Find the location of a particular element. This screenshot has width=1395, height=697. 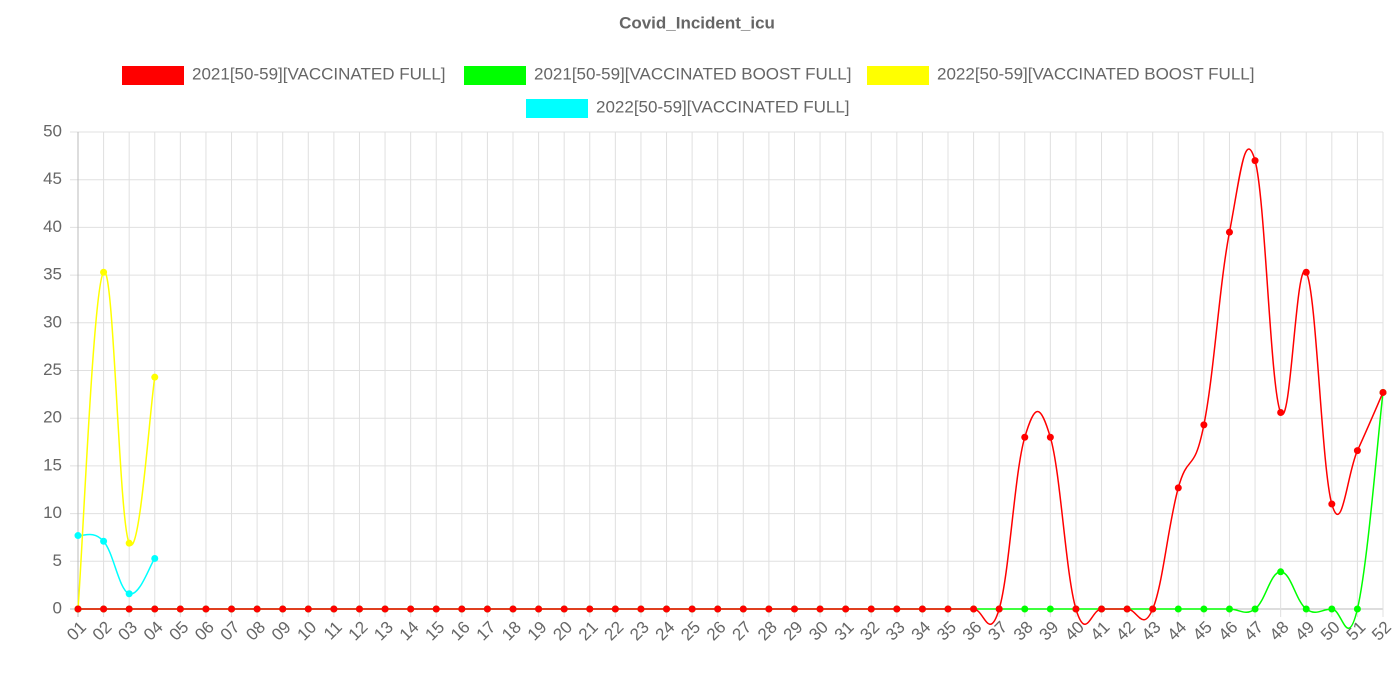

y-tick-label: 40 is located at coordinates (52, 226).